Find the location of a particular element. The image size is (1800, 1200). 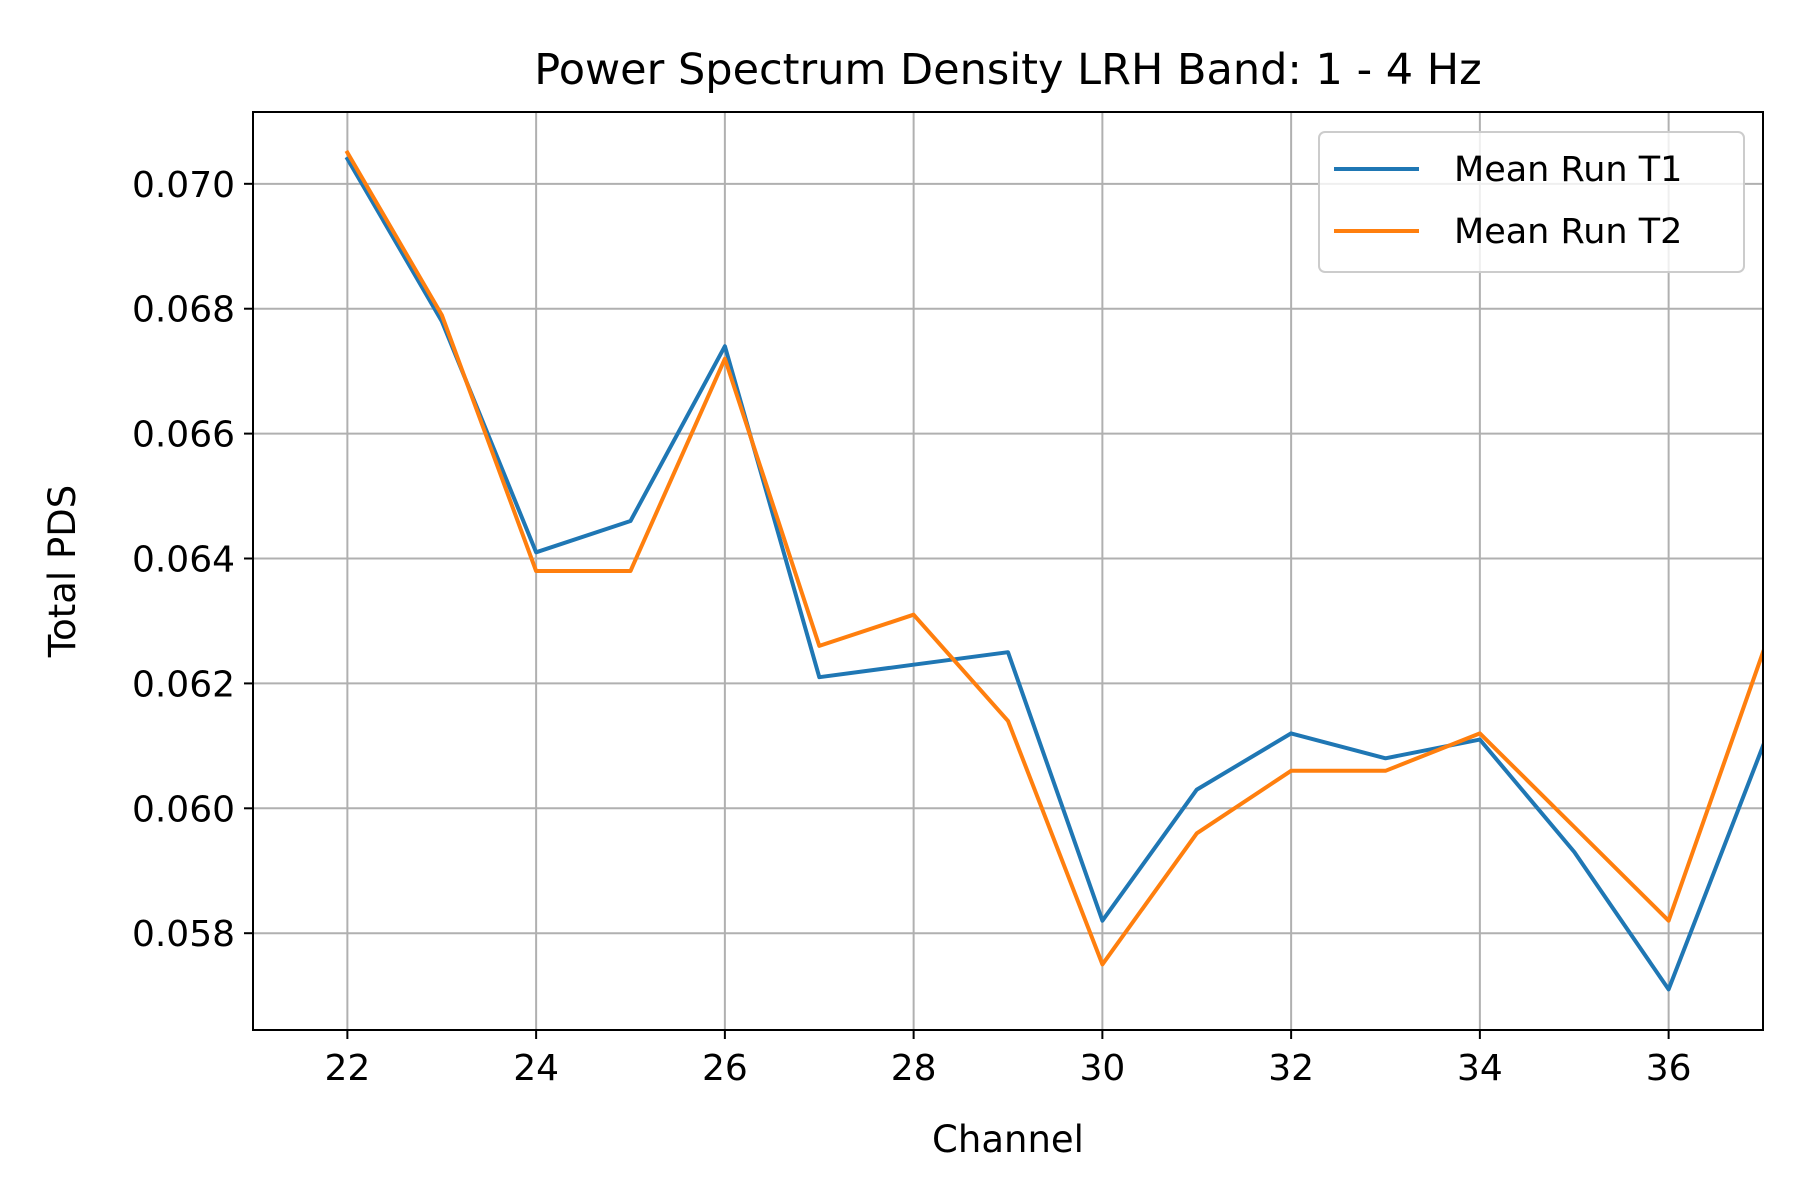

y-tick-label: 0.064 is located at coordinates (183, 560).